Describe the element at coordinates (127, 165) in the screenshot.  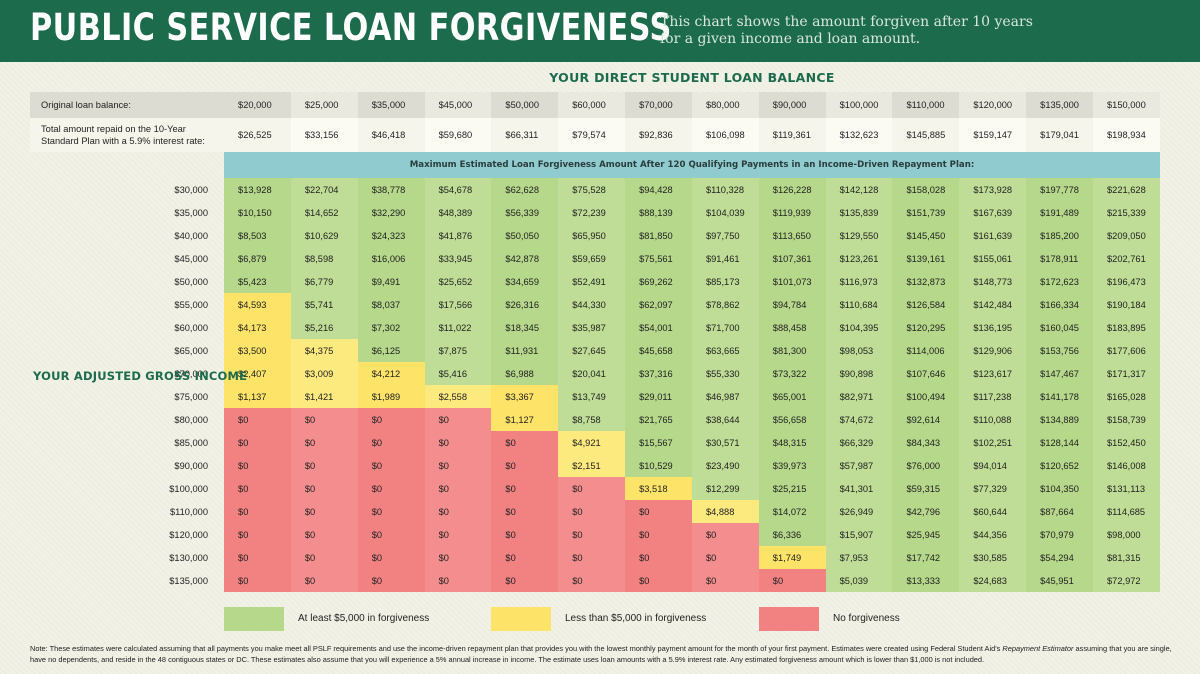
I see `banner-spacer` at that location.